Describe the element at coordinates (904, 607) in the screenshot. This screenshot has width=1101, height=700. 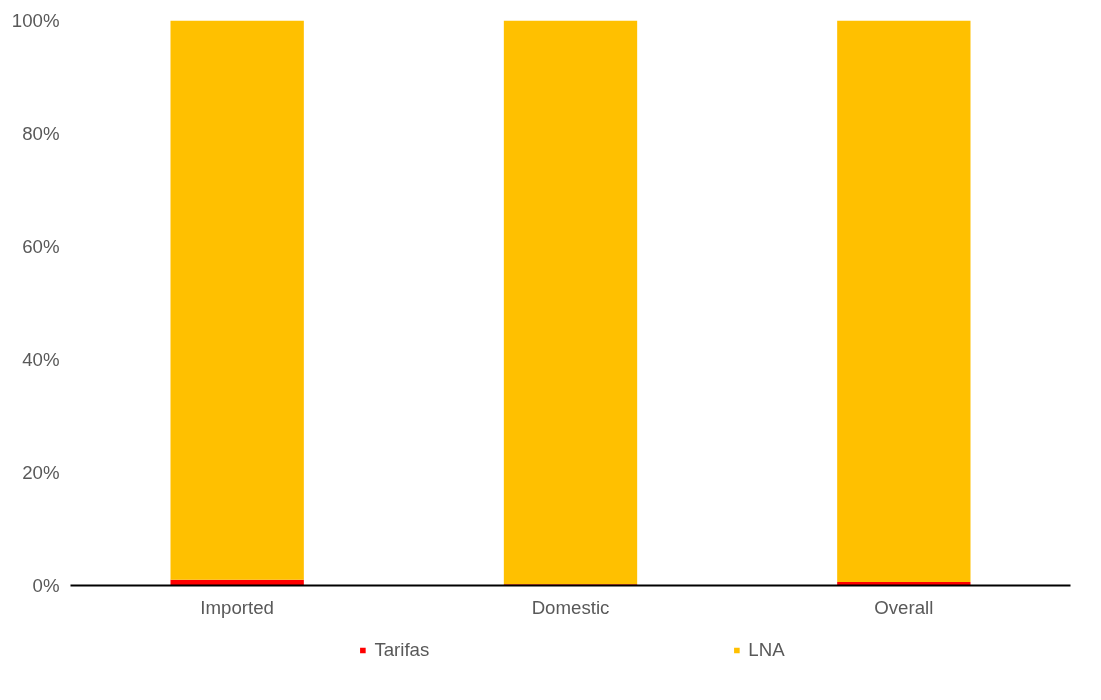
I see `x-tick-label: Overall` at that location.